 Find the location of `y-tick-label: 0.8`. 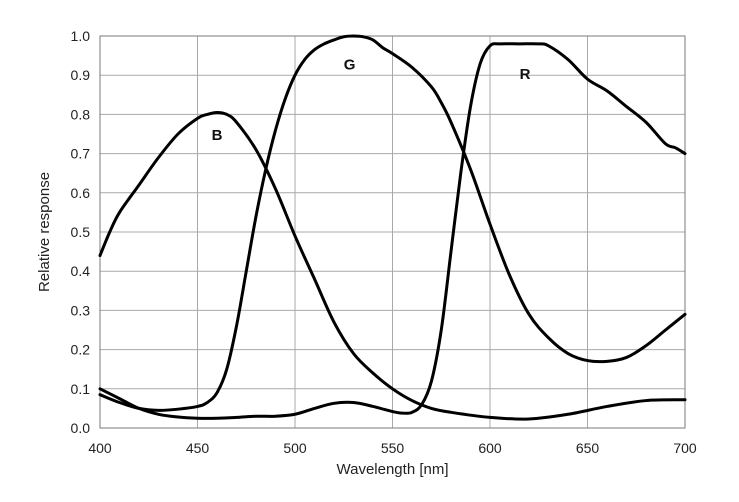

y-tick-label: 0.8 is located at coordinates (81, 114).